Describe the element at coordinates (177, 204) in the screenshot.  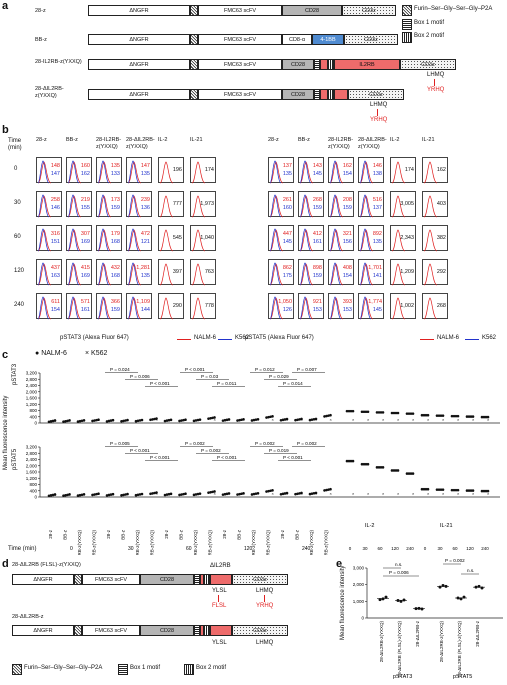
I see `mfi-value: 777` at that location.